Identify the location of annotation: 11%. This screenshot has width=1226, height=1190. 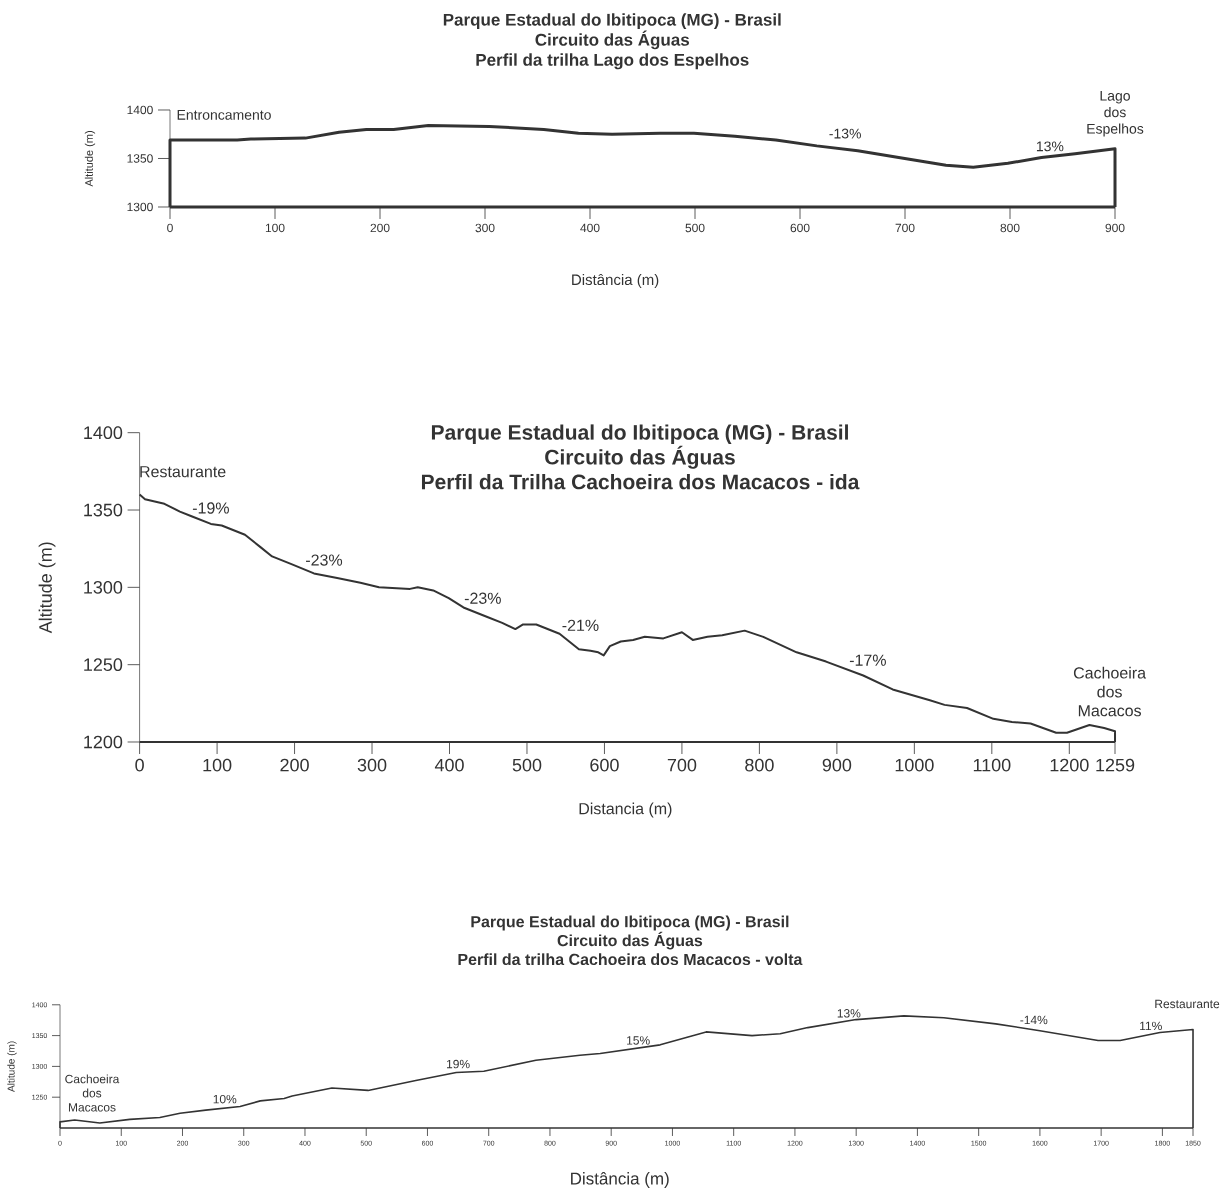
(1151, 1026).